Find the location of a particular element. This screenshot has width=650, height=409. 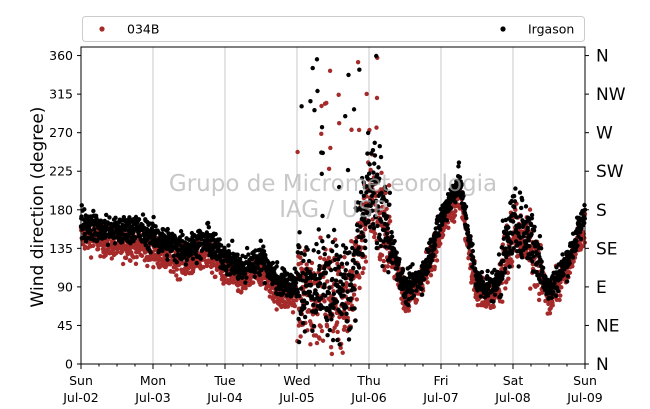

direction-label: N is located at coordinates (602, 57).